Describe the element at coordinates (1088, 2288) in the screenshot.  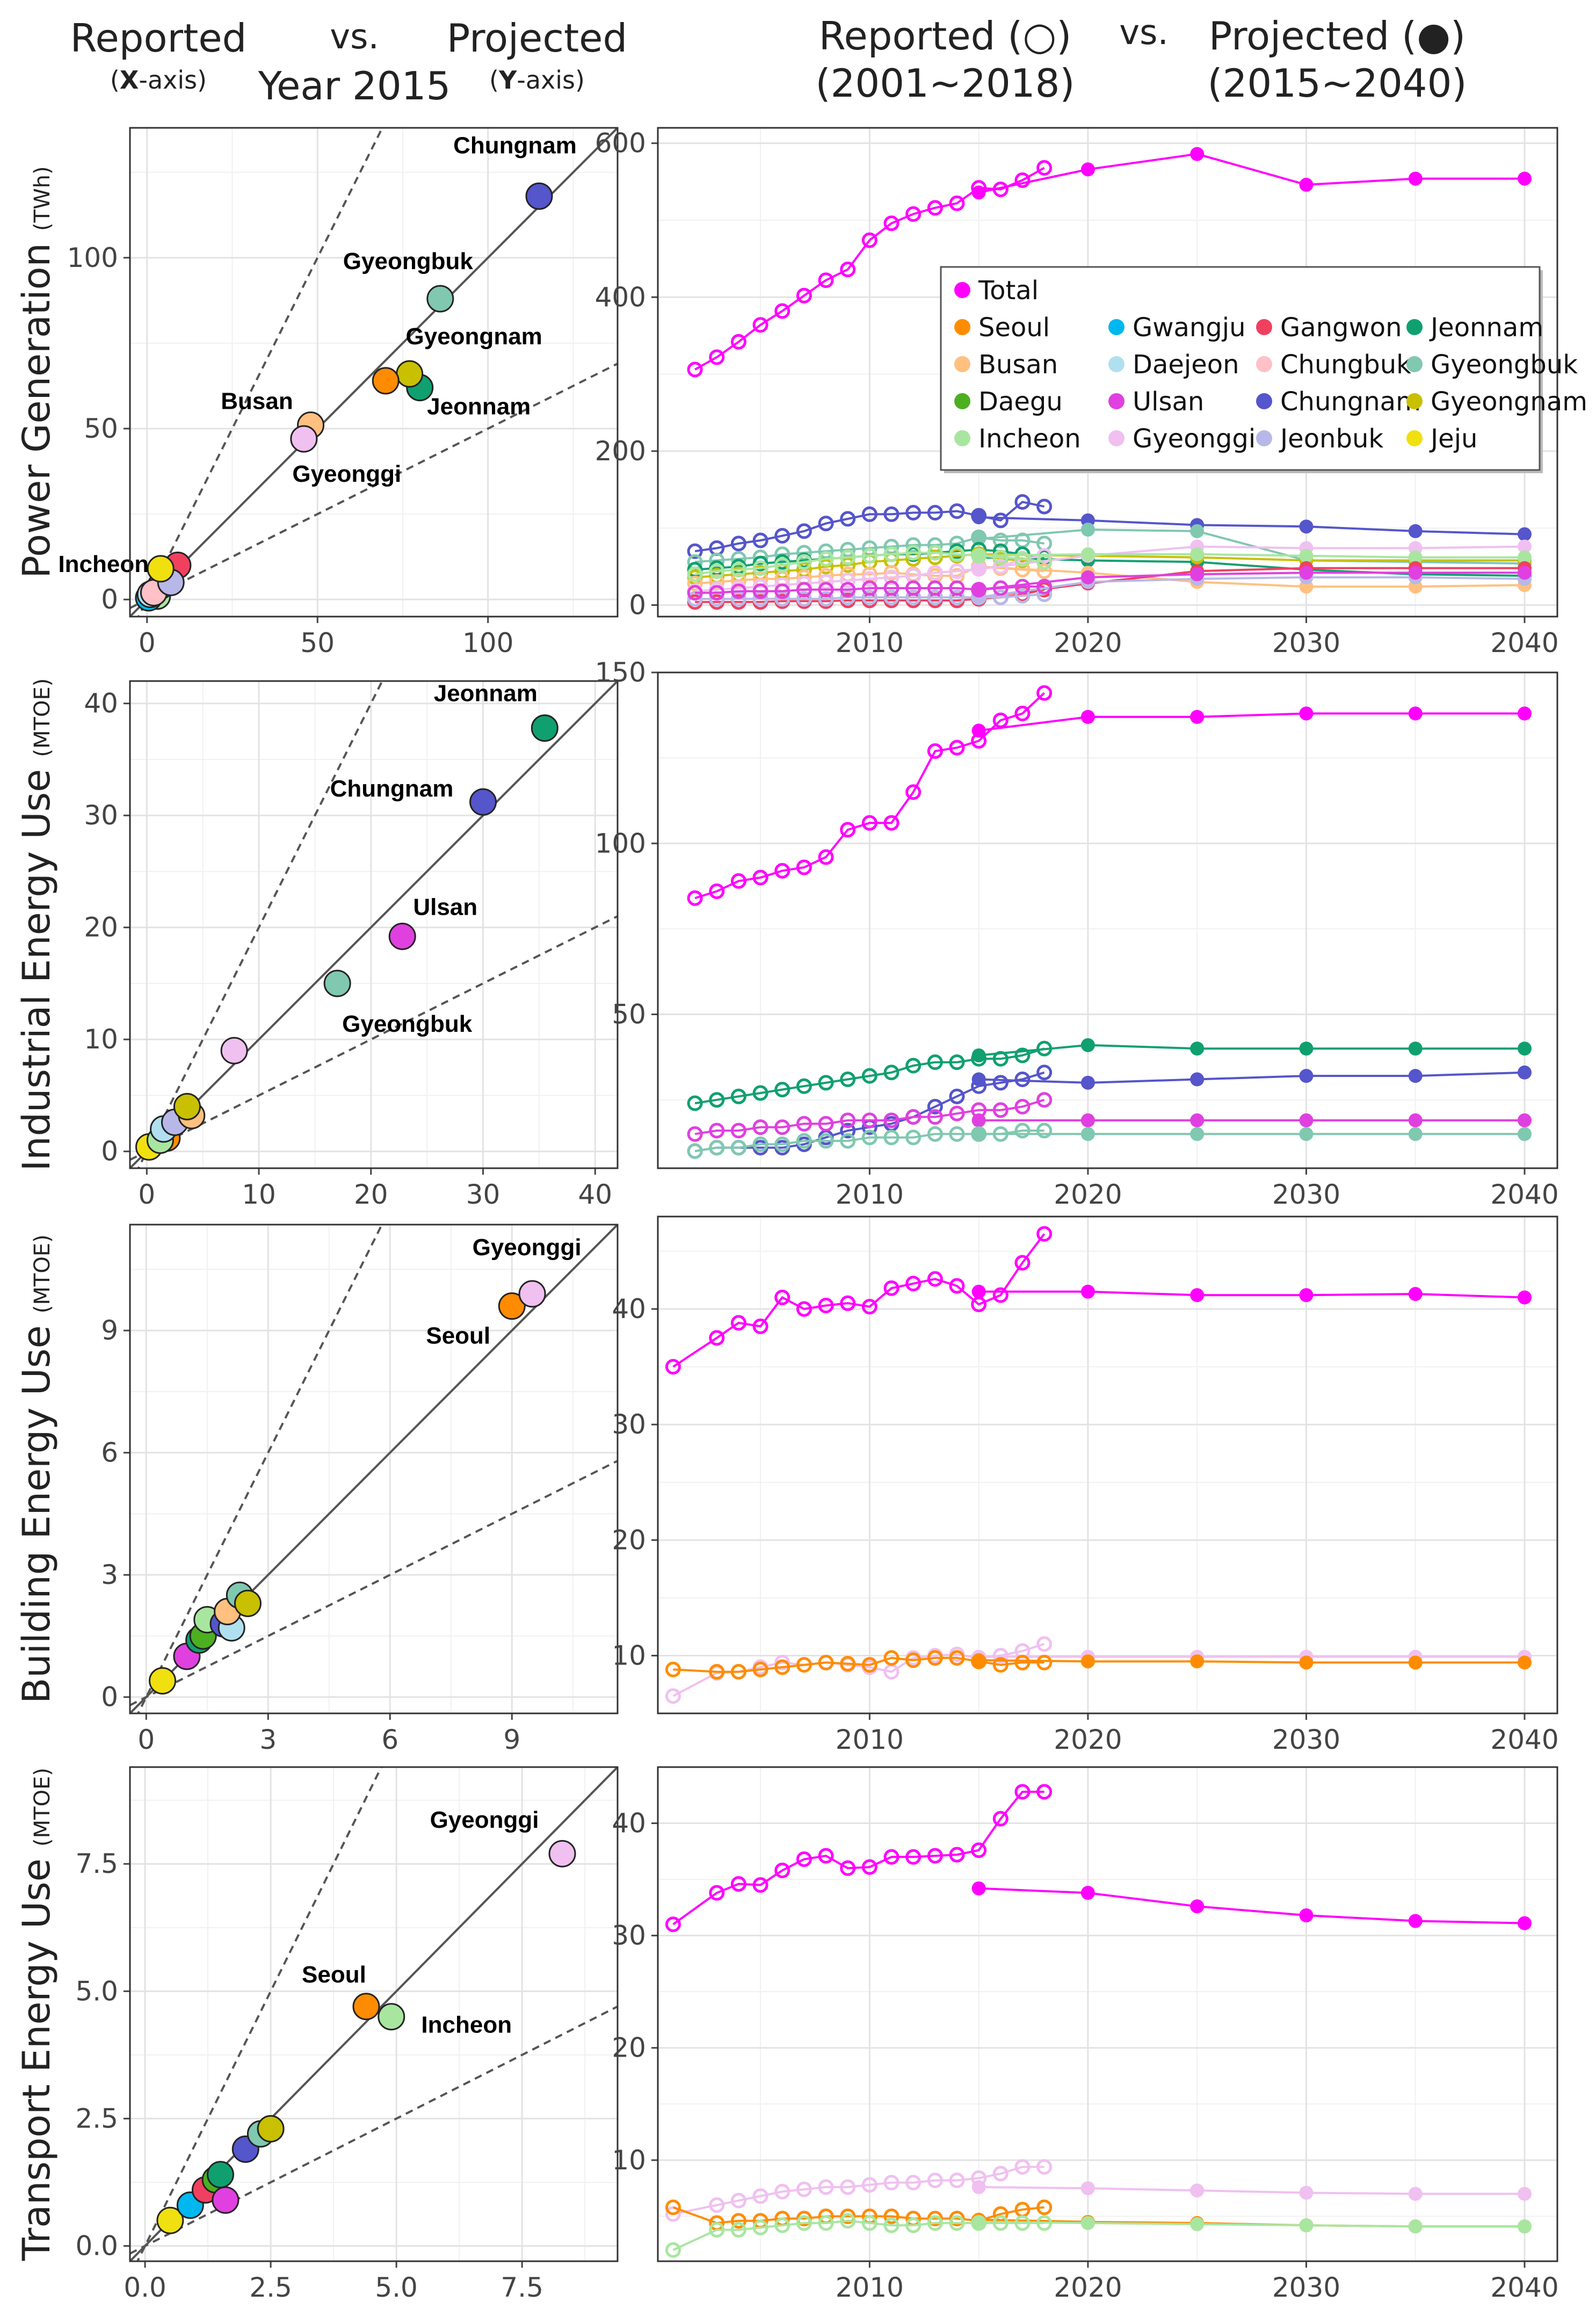
I see `x-tick-label: 2020` at that location.